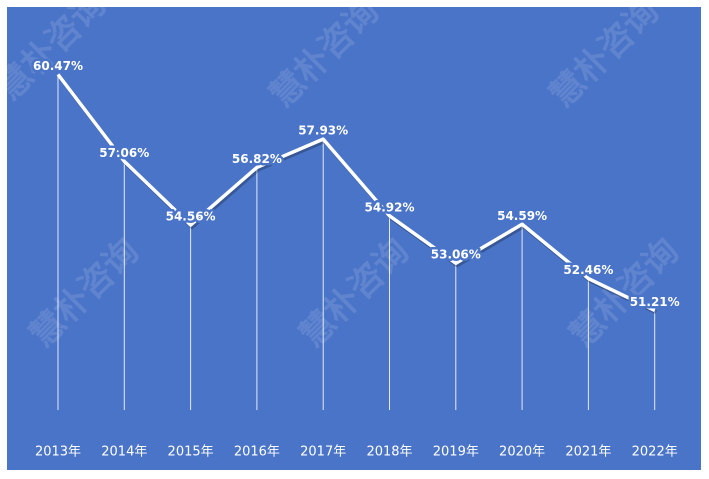 Image resolution: width=709 pixels, height=479 pixels. I want to click on x-tick-label: 2022年, so click(655, 452).